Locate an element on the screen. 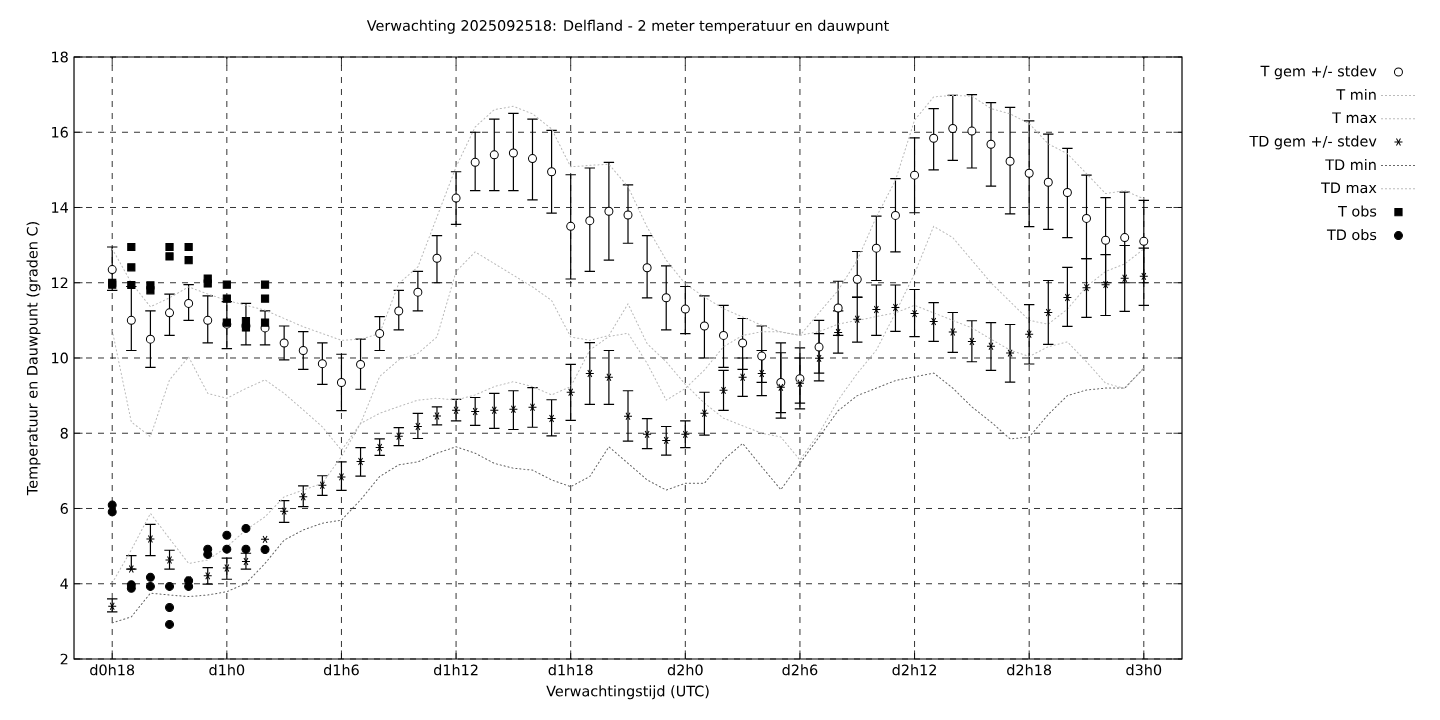 The height and width of the screenshot is (720, 1440). y-tick-label: 2 is located at coordinates (64, 659).